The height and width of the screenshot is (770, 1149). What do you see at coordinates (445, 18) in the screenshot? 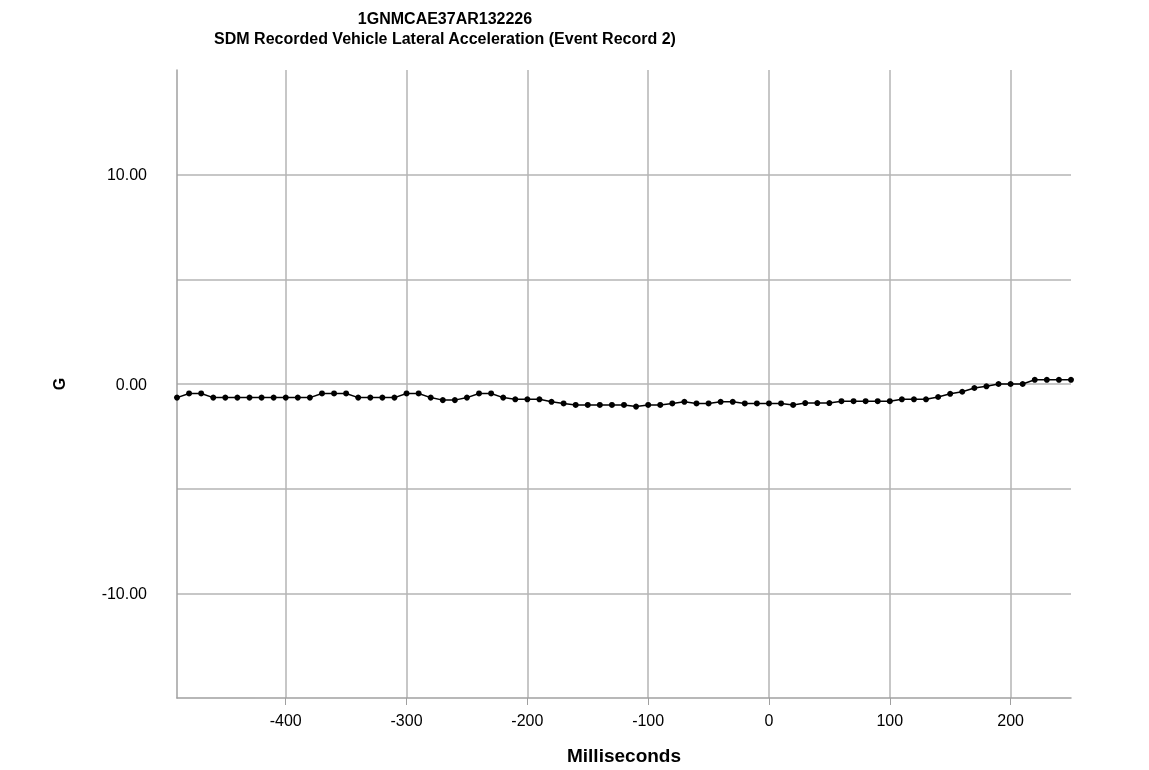
I see `chart-title: 1GNMCAE37AR132226` at bounding box center [445, 18].